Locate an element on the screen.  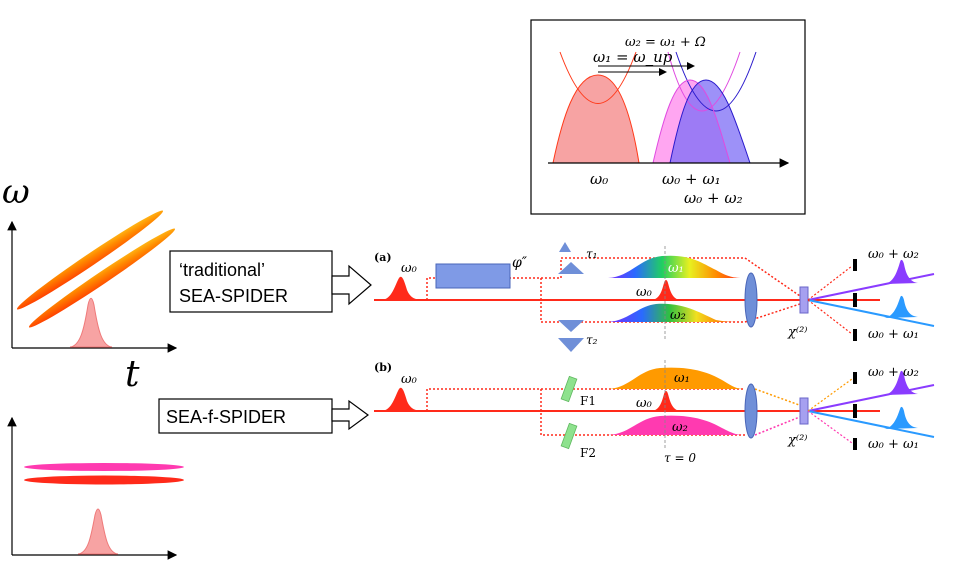
output-beam-w2-b is located at coordinates (871, 398).